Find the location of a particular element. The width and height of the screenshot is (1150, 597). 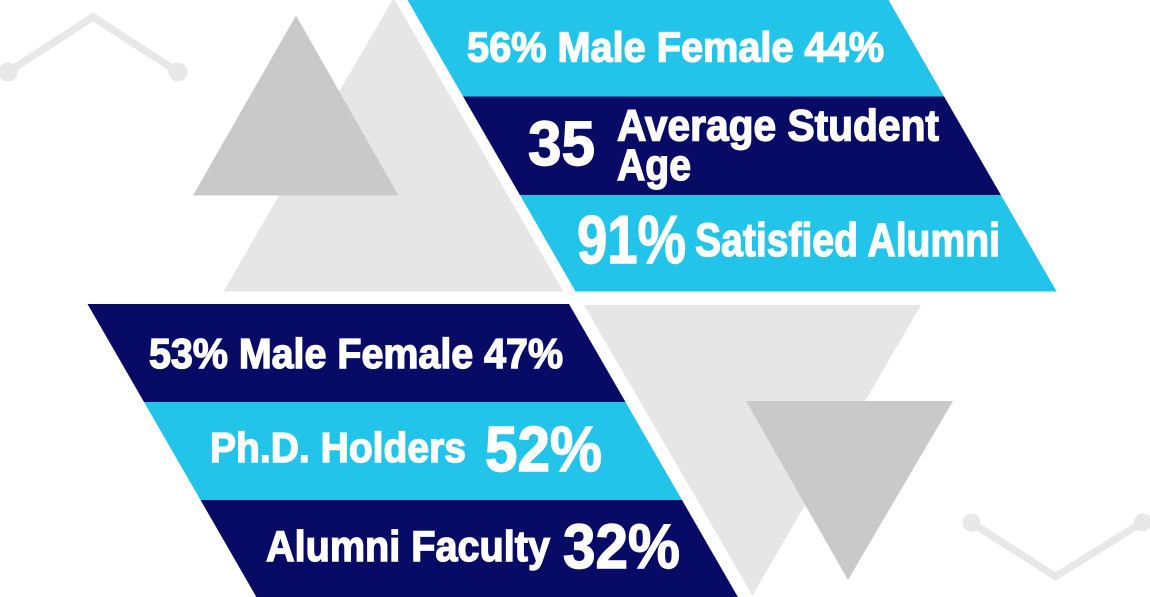

svg-text: 56% Male Female 44% is located at coordinates (675, 47).